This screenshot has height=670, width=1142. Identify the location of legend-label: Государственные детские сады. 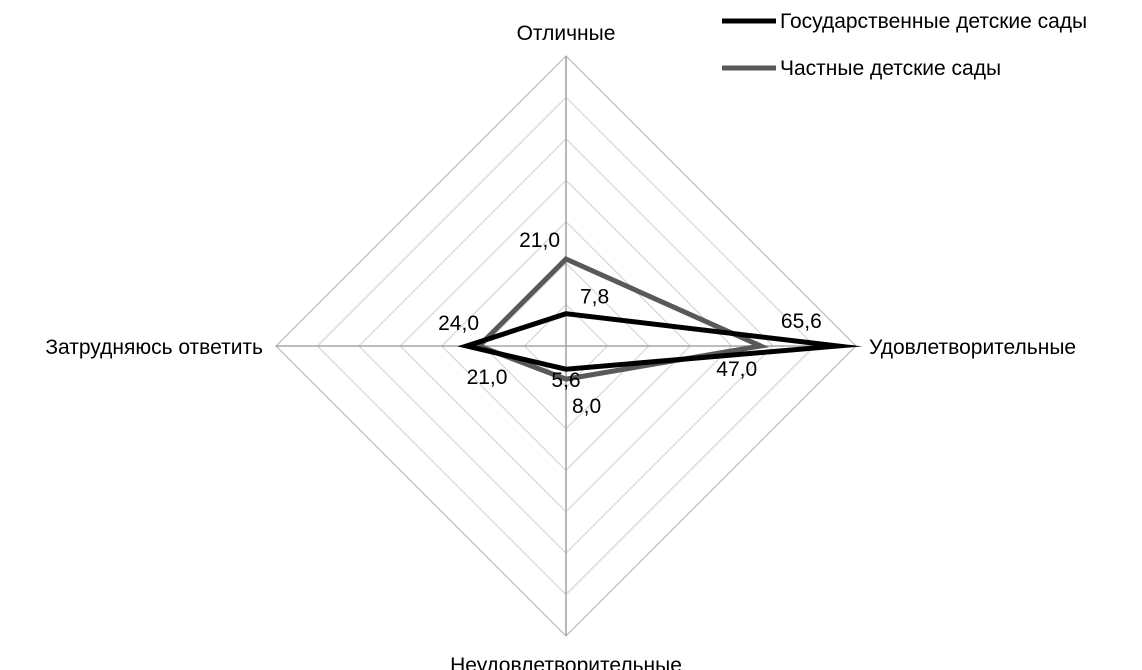
(933, 21).